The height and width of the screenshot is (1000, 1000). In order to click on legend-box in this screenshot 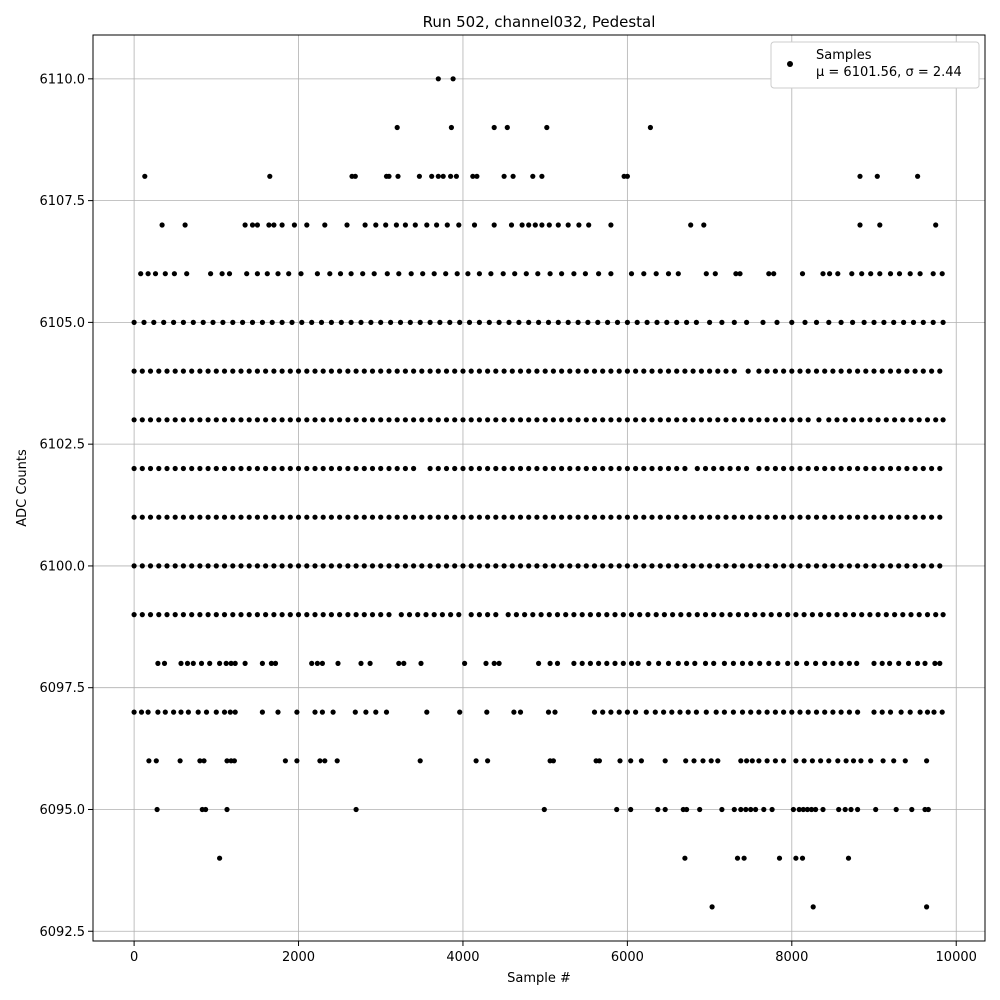, I will do `click(875, 65)`.